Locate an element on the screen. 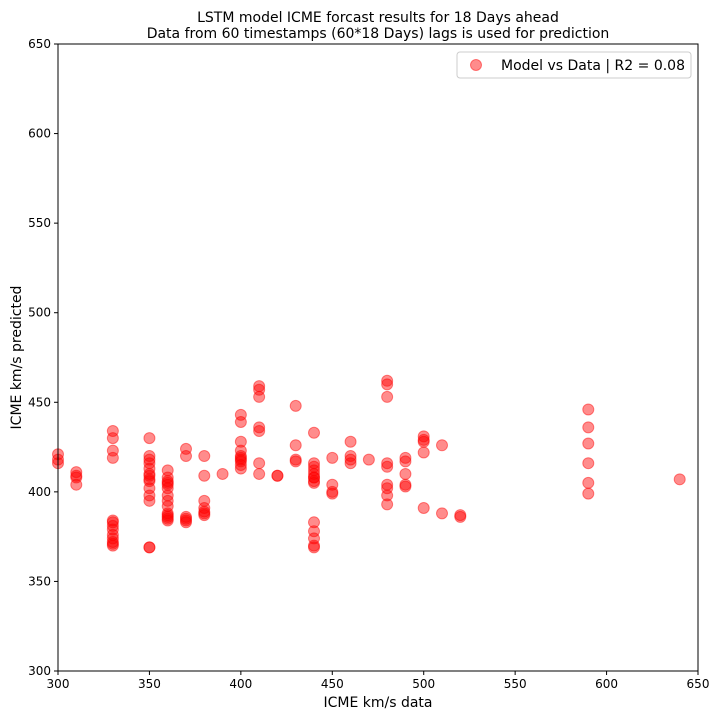 This screenshot has width=720, height=720. x-tick-label: 600 is located at coordinates (606, 684).